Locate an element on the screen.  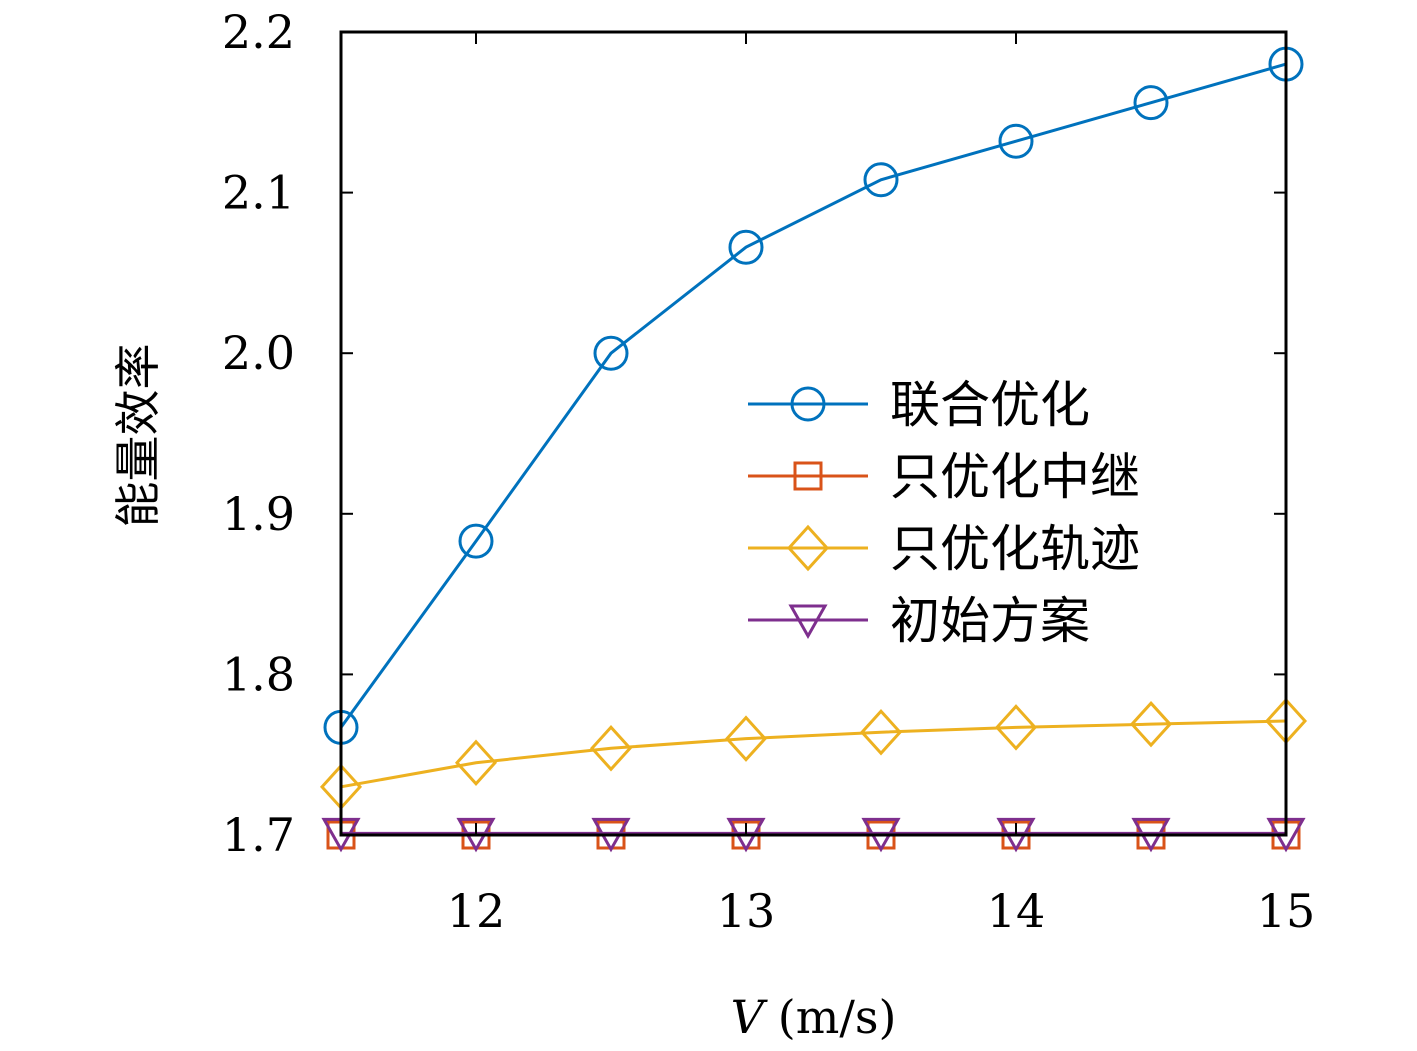
series-line is located at coordinates (813, 754).